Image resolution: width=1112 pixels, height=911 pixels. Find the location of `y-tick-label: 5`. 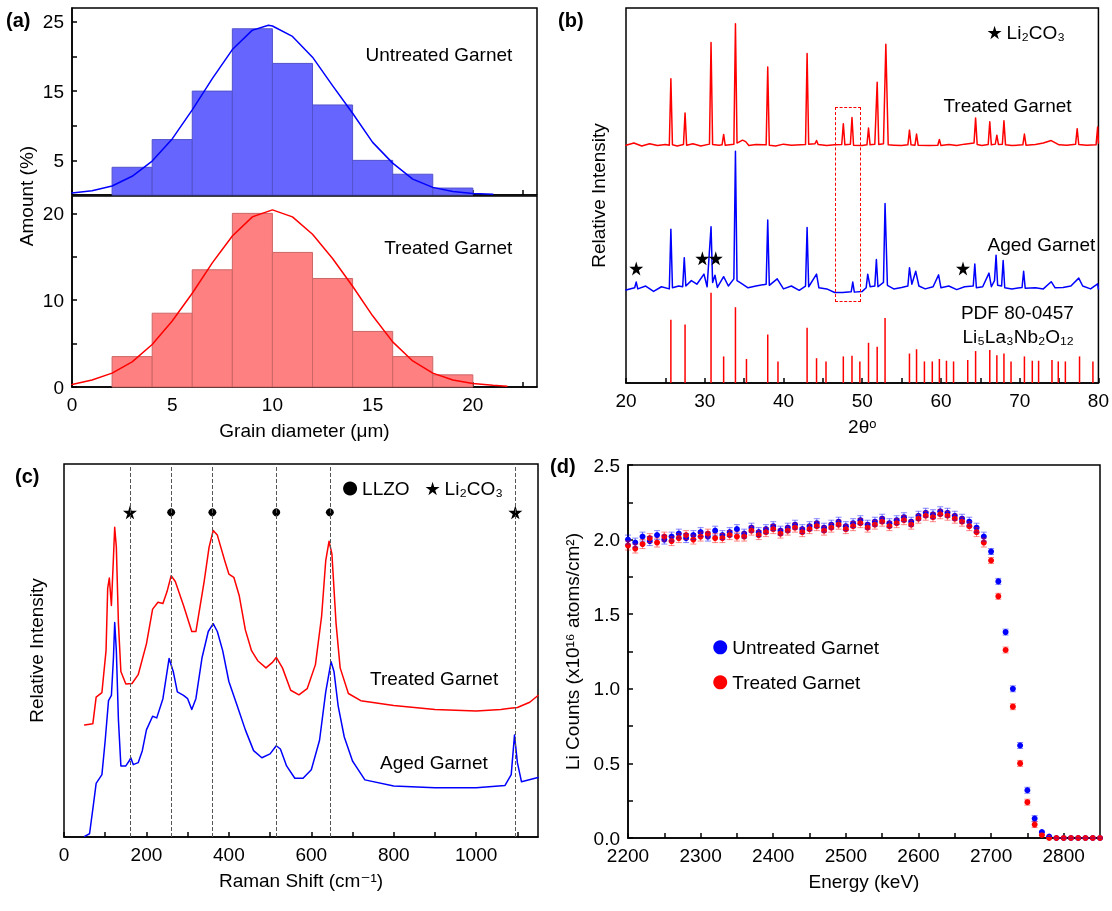

y-tick-label: 5 is located at coordinates (58, 160).